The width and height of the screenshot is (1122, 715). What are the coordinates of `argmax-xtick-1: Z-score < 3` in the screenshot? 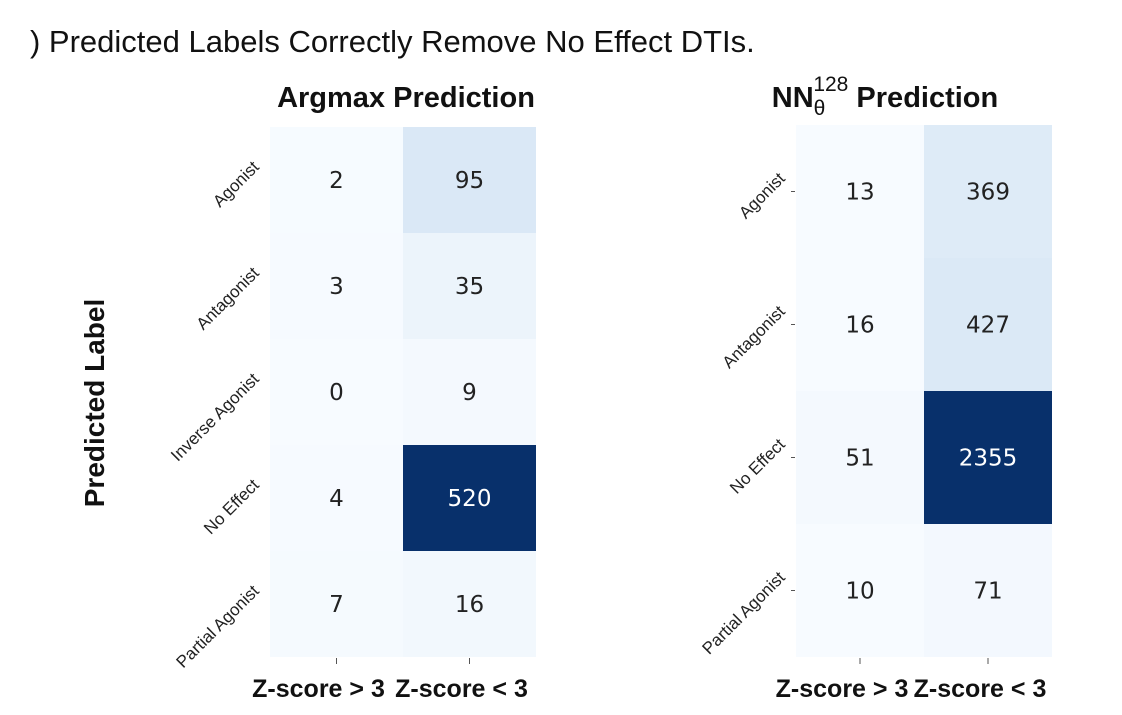 It's located at (461, 689).